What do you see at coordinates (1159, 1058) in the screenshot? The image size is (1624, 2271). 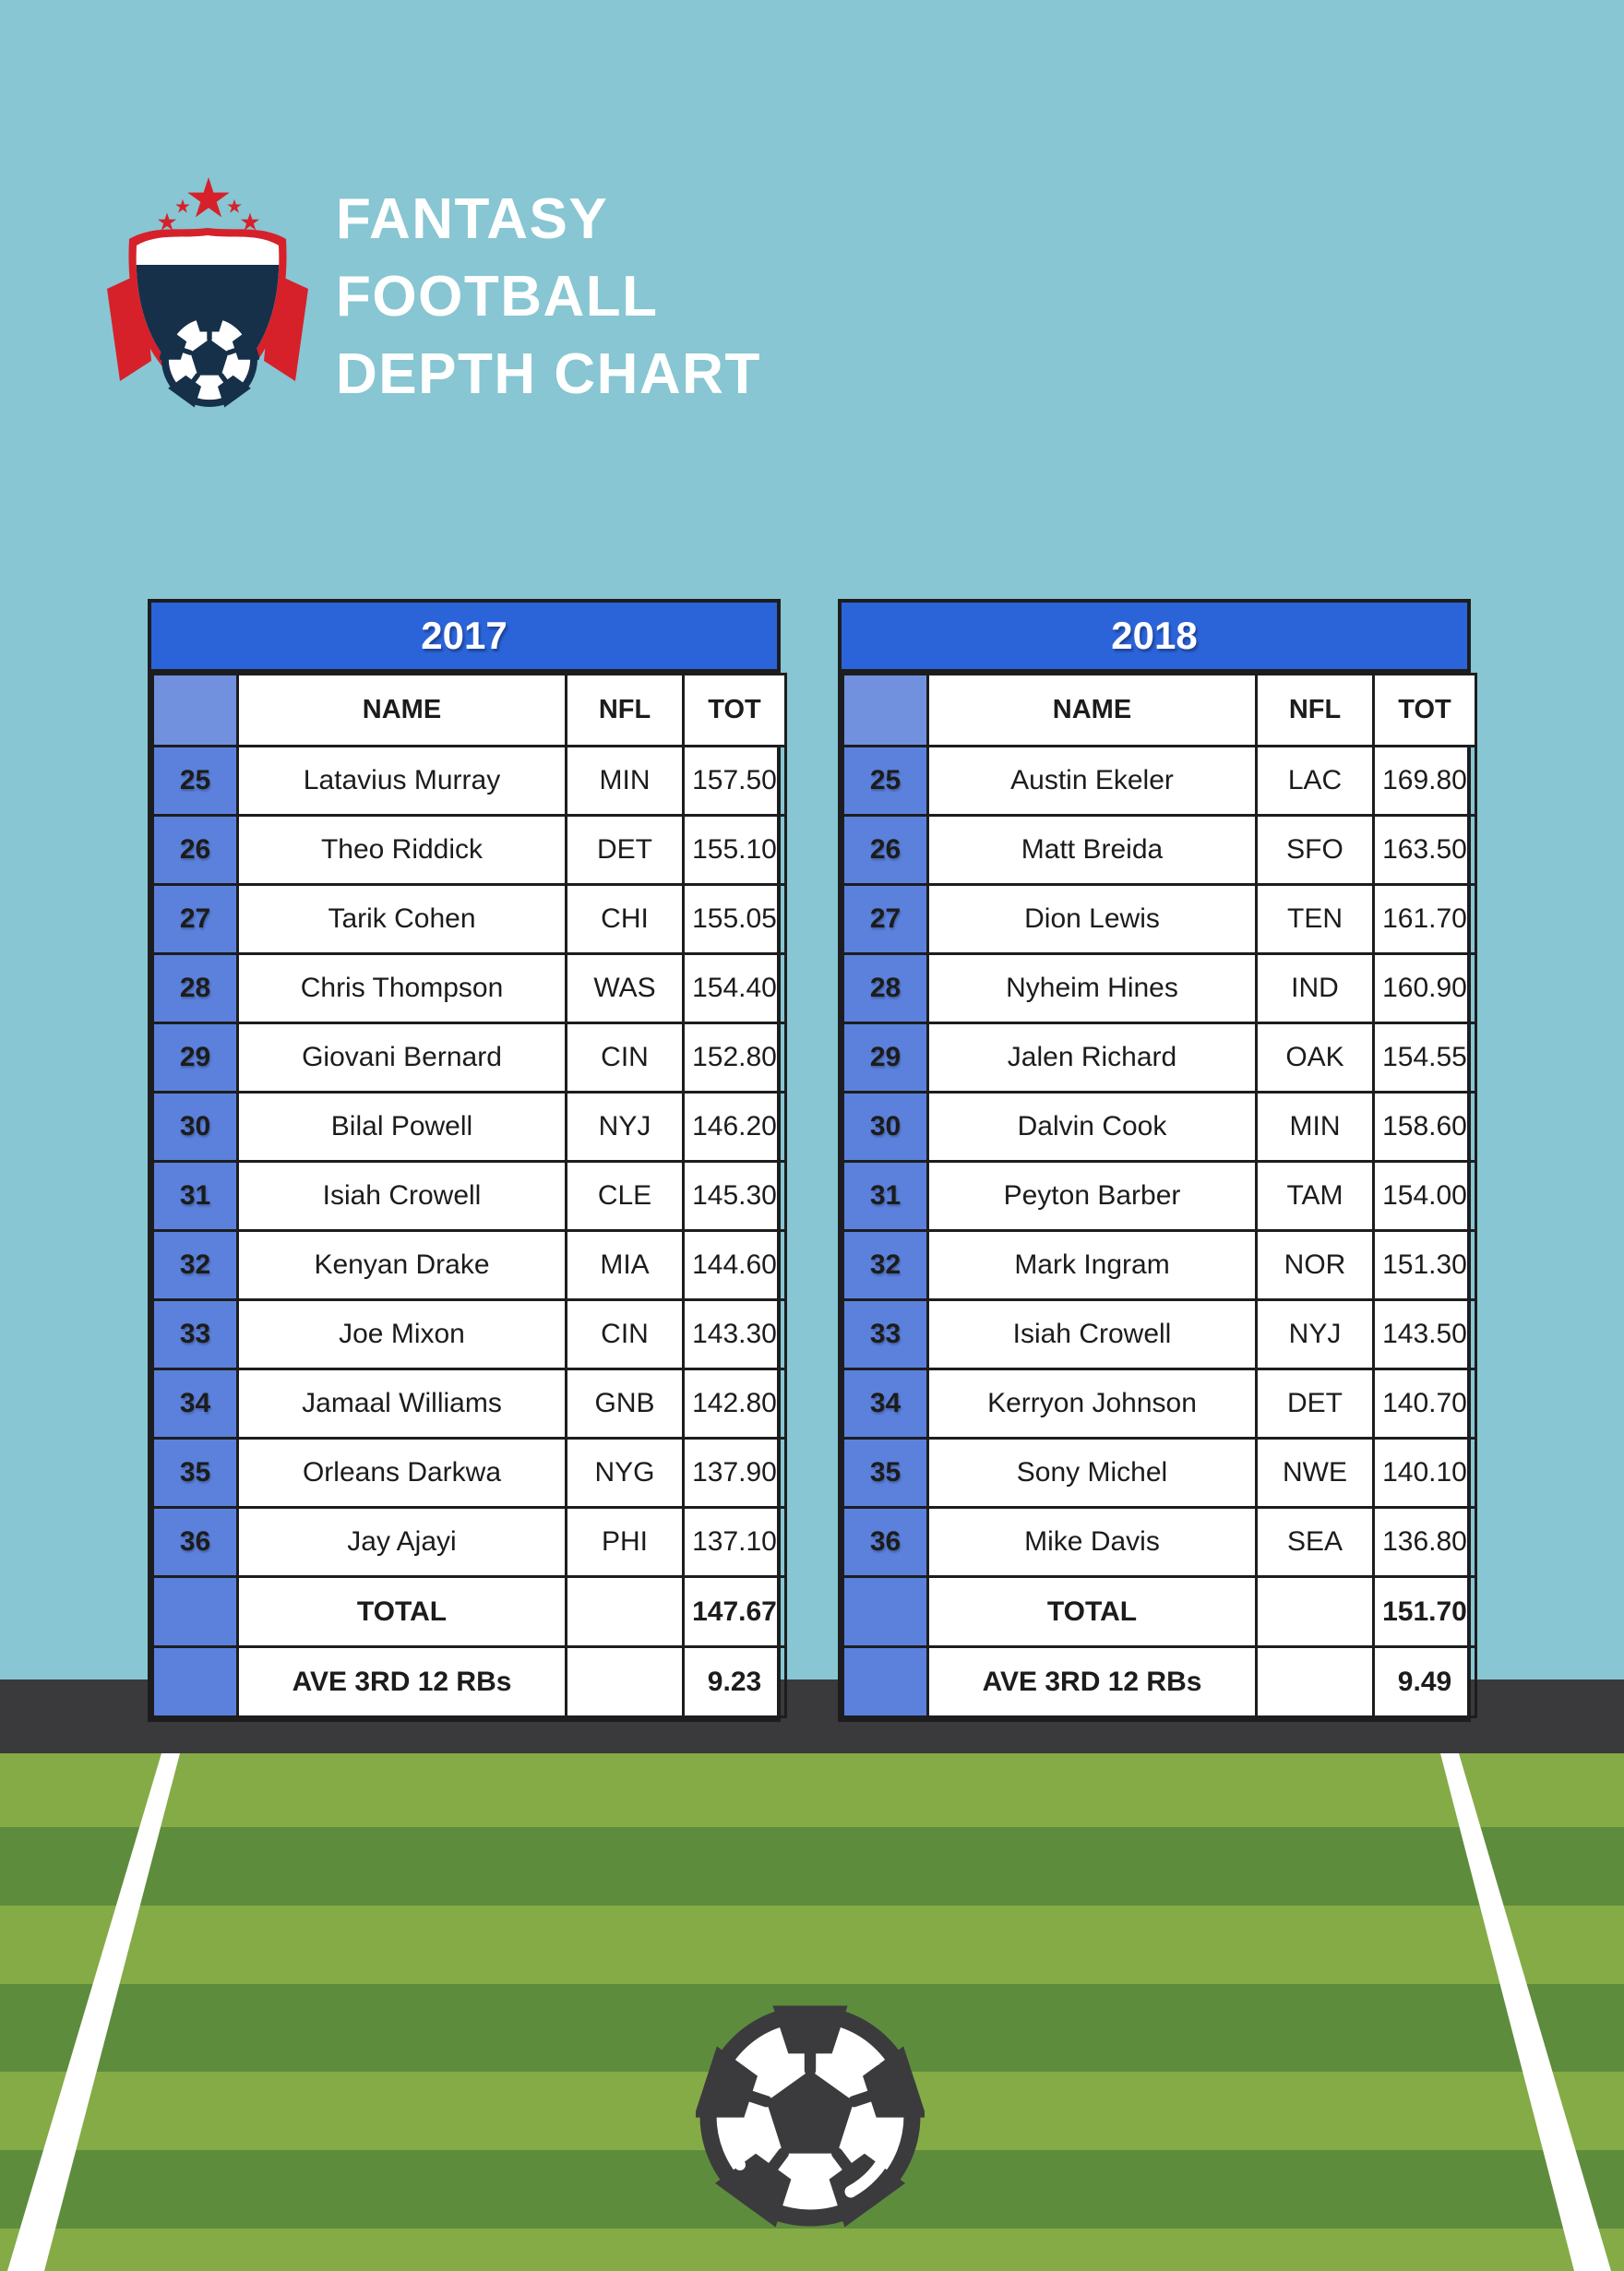 I see `player-row: 29 Jalen Richard OAK 154.55` at bounding box center [1159, 1058].